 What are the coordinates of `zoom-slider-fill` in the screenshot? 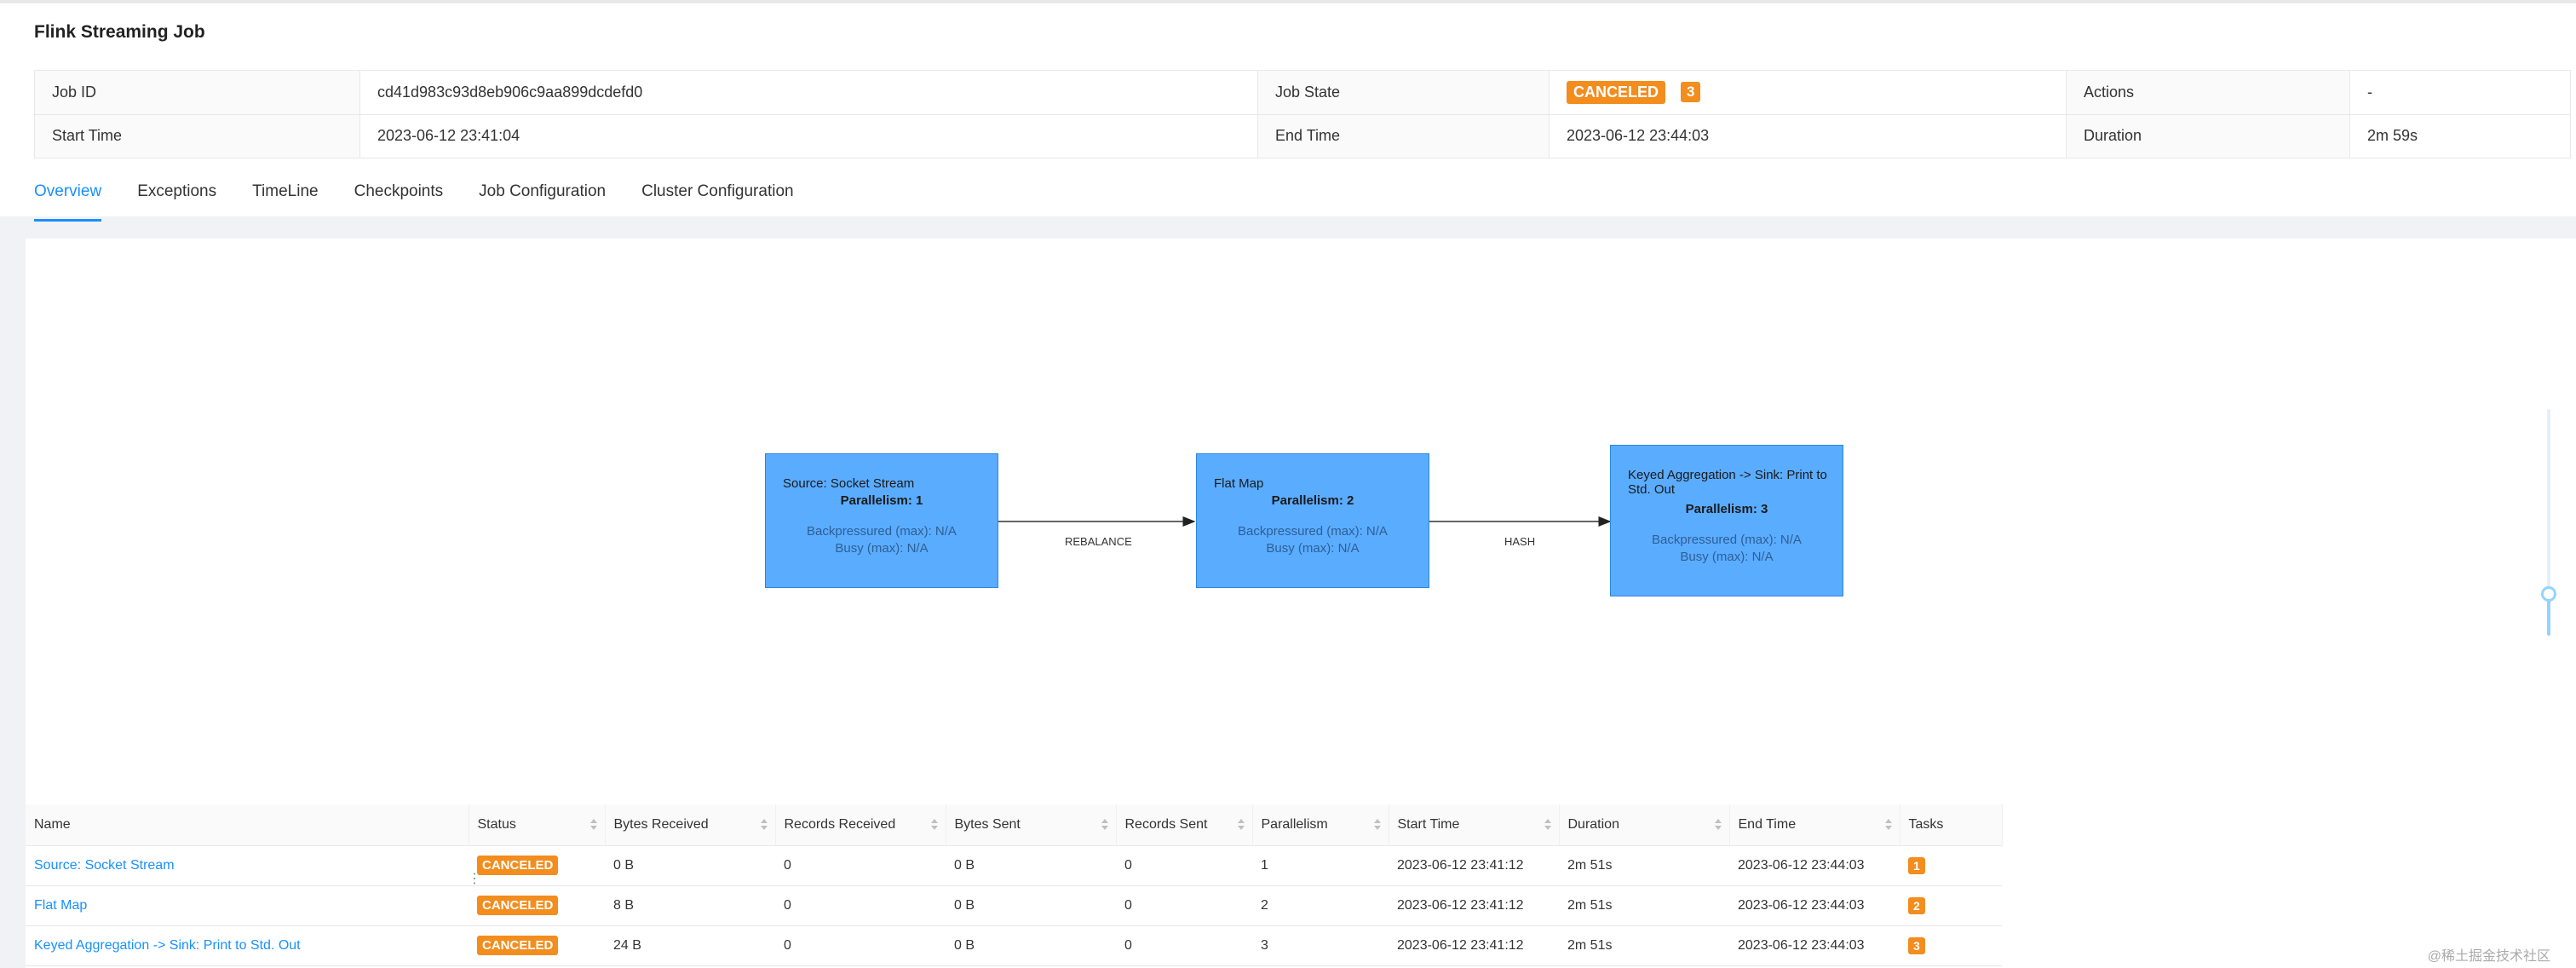 It's located at (2548, 614).